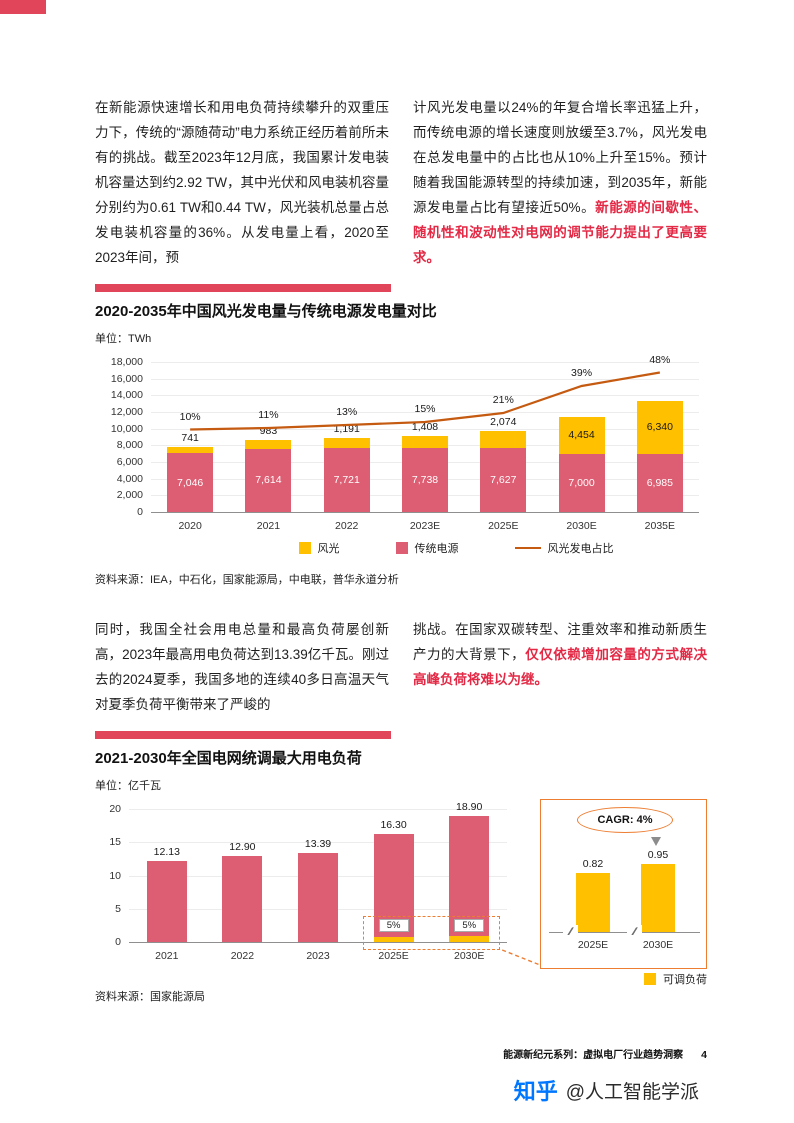 The width and height of the screenshot is (794, 1123). I want to click on bar-label-traditional: 7,627, so click(503, 480).